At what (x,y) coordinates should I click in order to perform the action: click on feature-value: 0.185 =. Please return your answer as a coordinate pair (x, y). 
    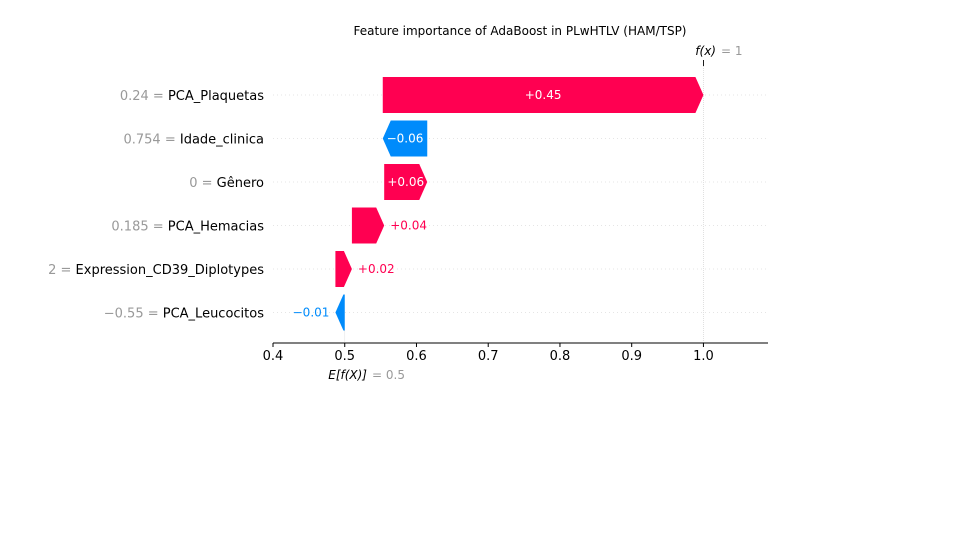
    Looking at the image, I should click on (139, 227).